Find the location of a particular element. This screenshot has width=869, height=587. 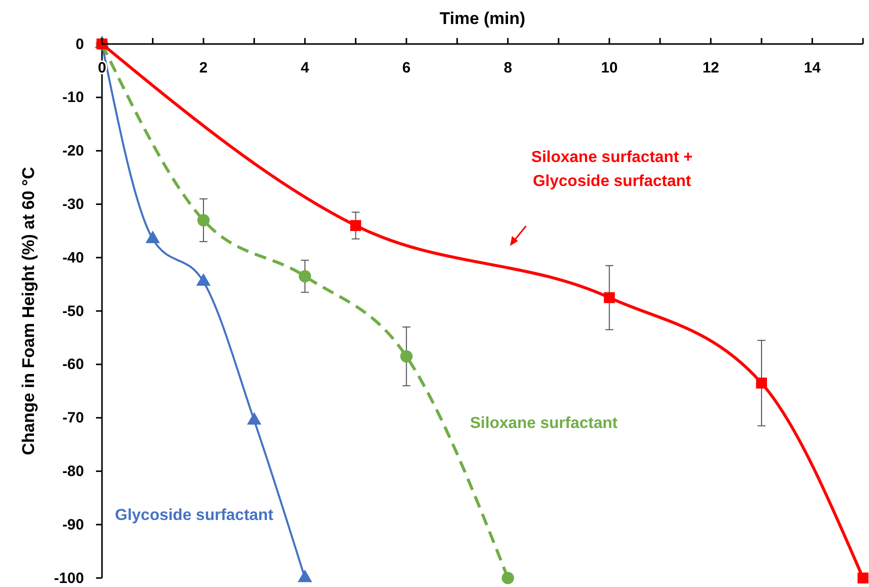

x-tick-label: 10 is located at coordinates (609, 68).